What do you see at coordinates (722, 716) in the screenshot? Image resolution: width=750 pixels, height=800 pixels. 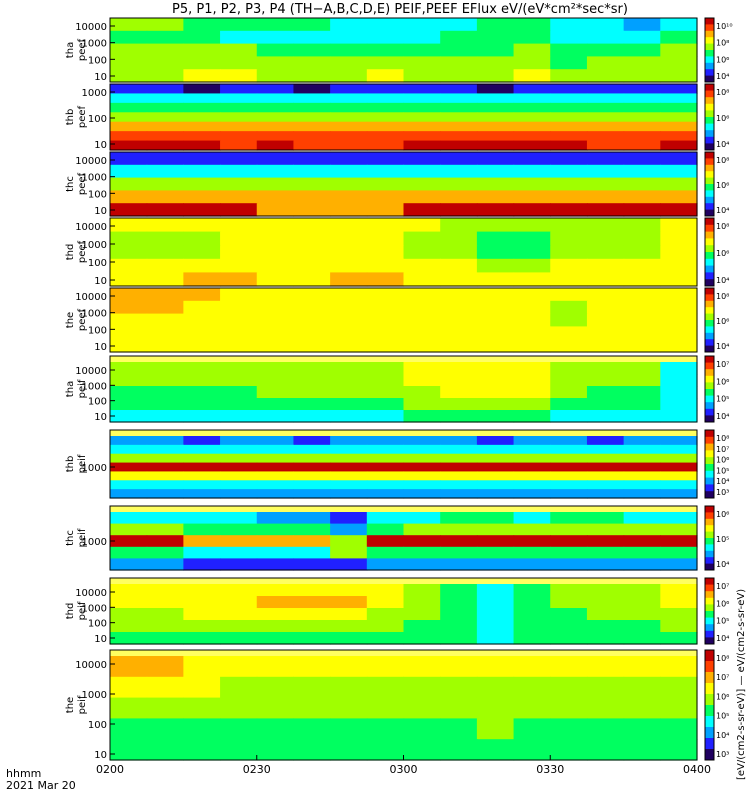 I see `colorbar-tick-label: 10⁵` at bounding box center [722, 716].